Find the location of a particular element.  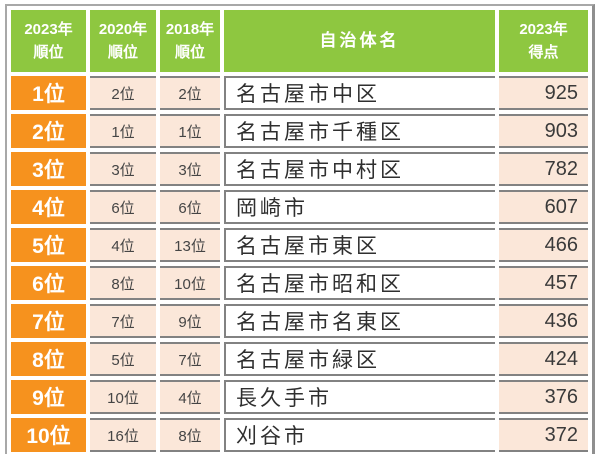

cell-rank-2020: 8位 is located at coordinates (123, 283).